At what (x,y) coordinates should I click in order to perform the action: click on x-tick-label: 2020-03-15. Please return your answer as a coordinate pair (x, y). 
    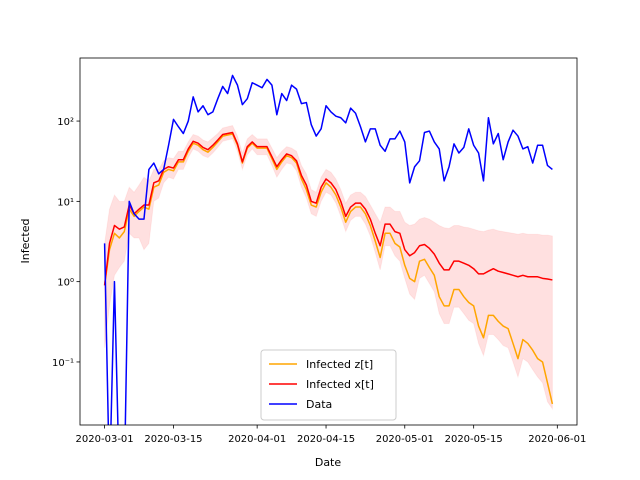
    Looking at the image, I should click on (173, 439).